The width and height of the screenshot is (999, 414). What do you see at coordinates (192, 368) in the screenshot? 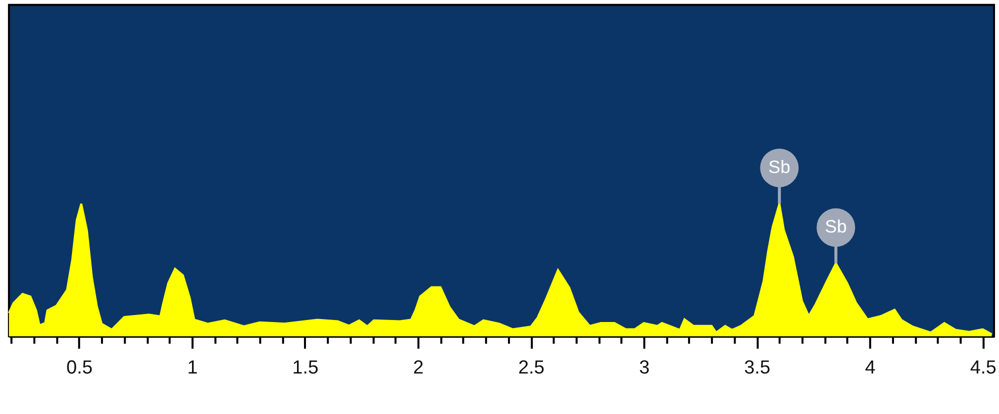
I see `x-tick-label: 1` at bounding box center [192, 368].